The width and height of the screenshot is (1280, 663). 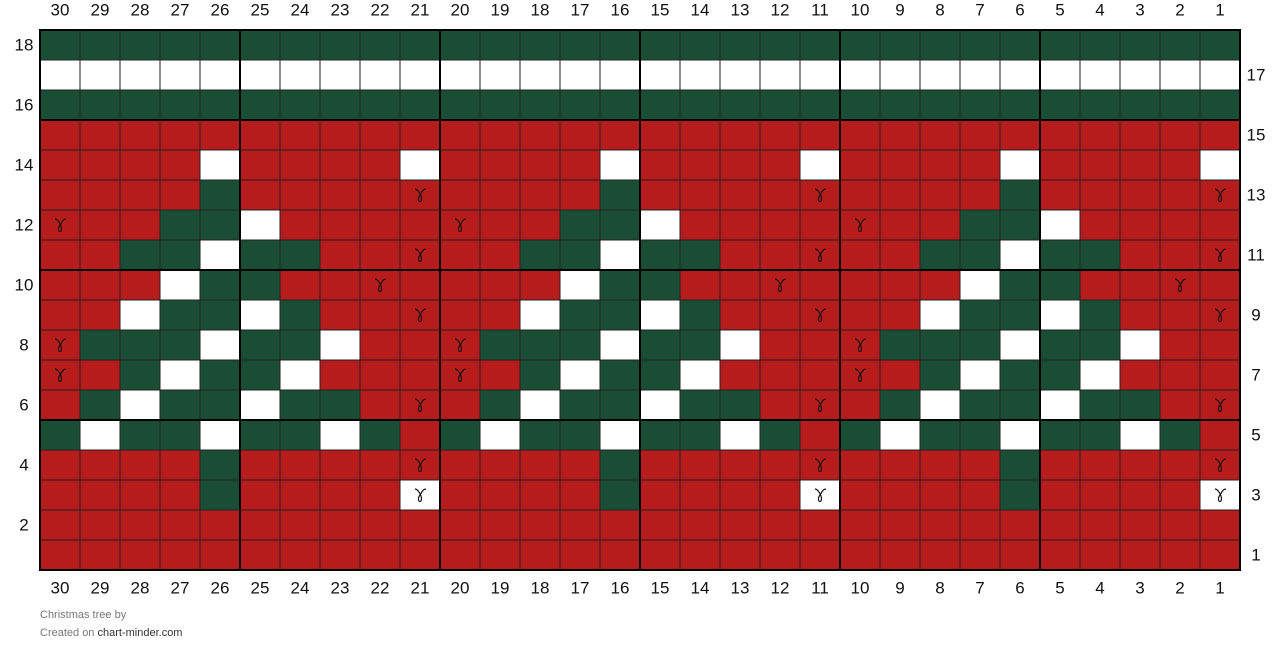 What do you see at coordinates (939, 9) in the screenshot?
I see `column-number-top: 8` at bounding box center [939, 9].